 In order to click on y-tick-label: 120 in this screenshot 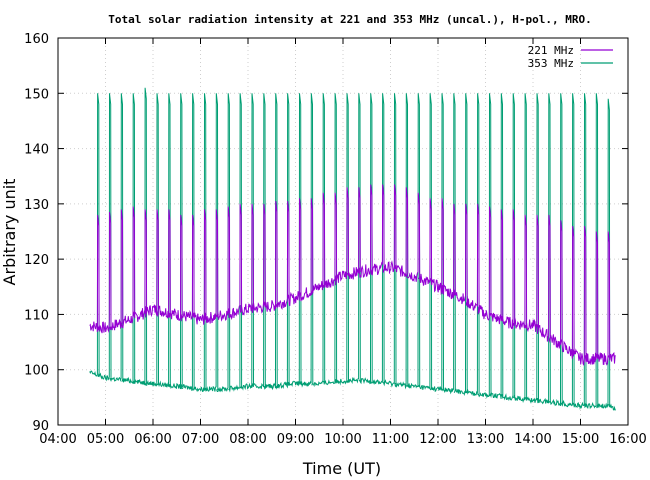, I will do `click(36, 260)`.